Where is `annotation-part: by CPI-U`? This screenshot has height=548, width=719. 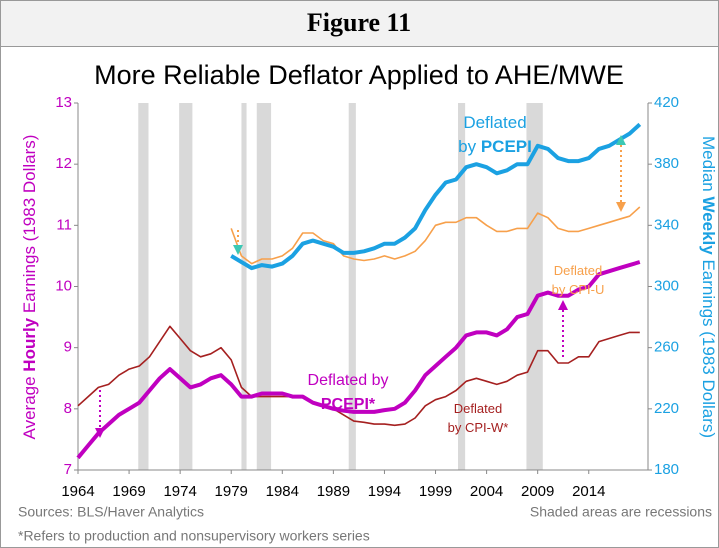 annotation-part: by CPI-U is located at coordinates (578, 289).